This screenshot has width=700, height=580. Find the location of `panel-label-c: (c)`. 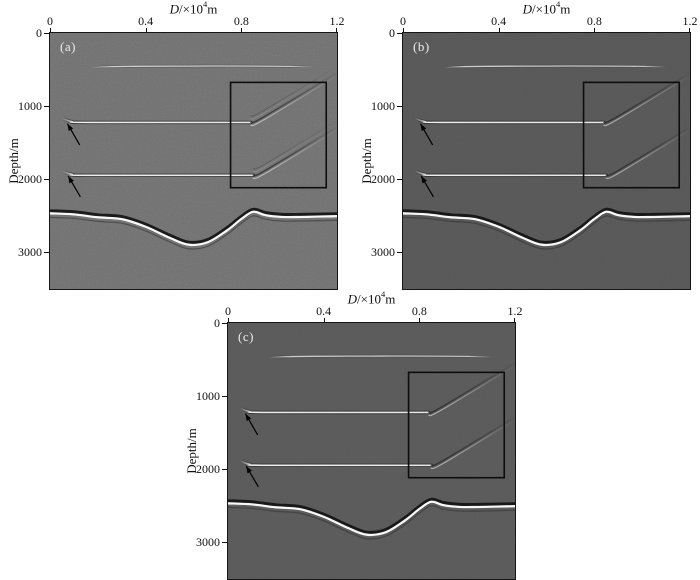

panel-label-c: (c) is located at coordinates (246, 336).